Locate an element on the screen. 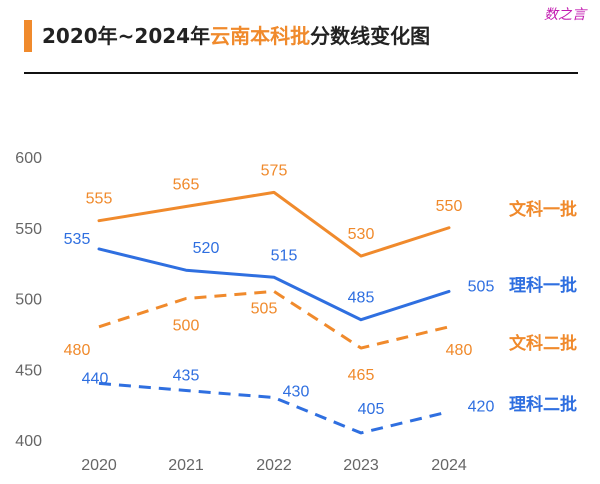  data-label: 420 is located at coordinates (481, 407).